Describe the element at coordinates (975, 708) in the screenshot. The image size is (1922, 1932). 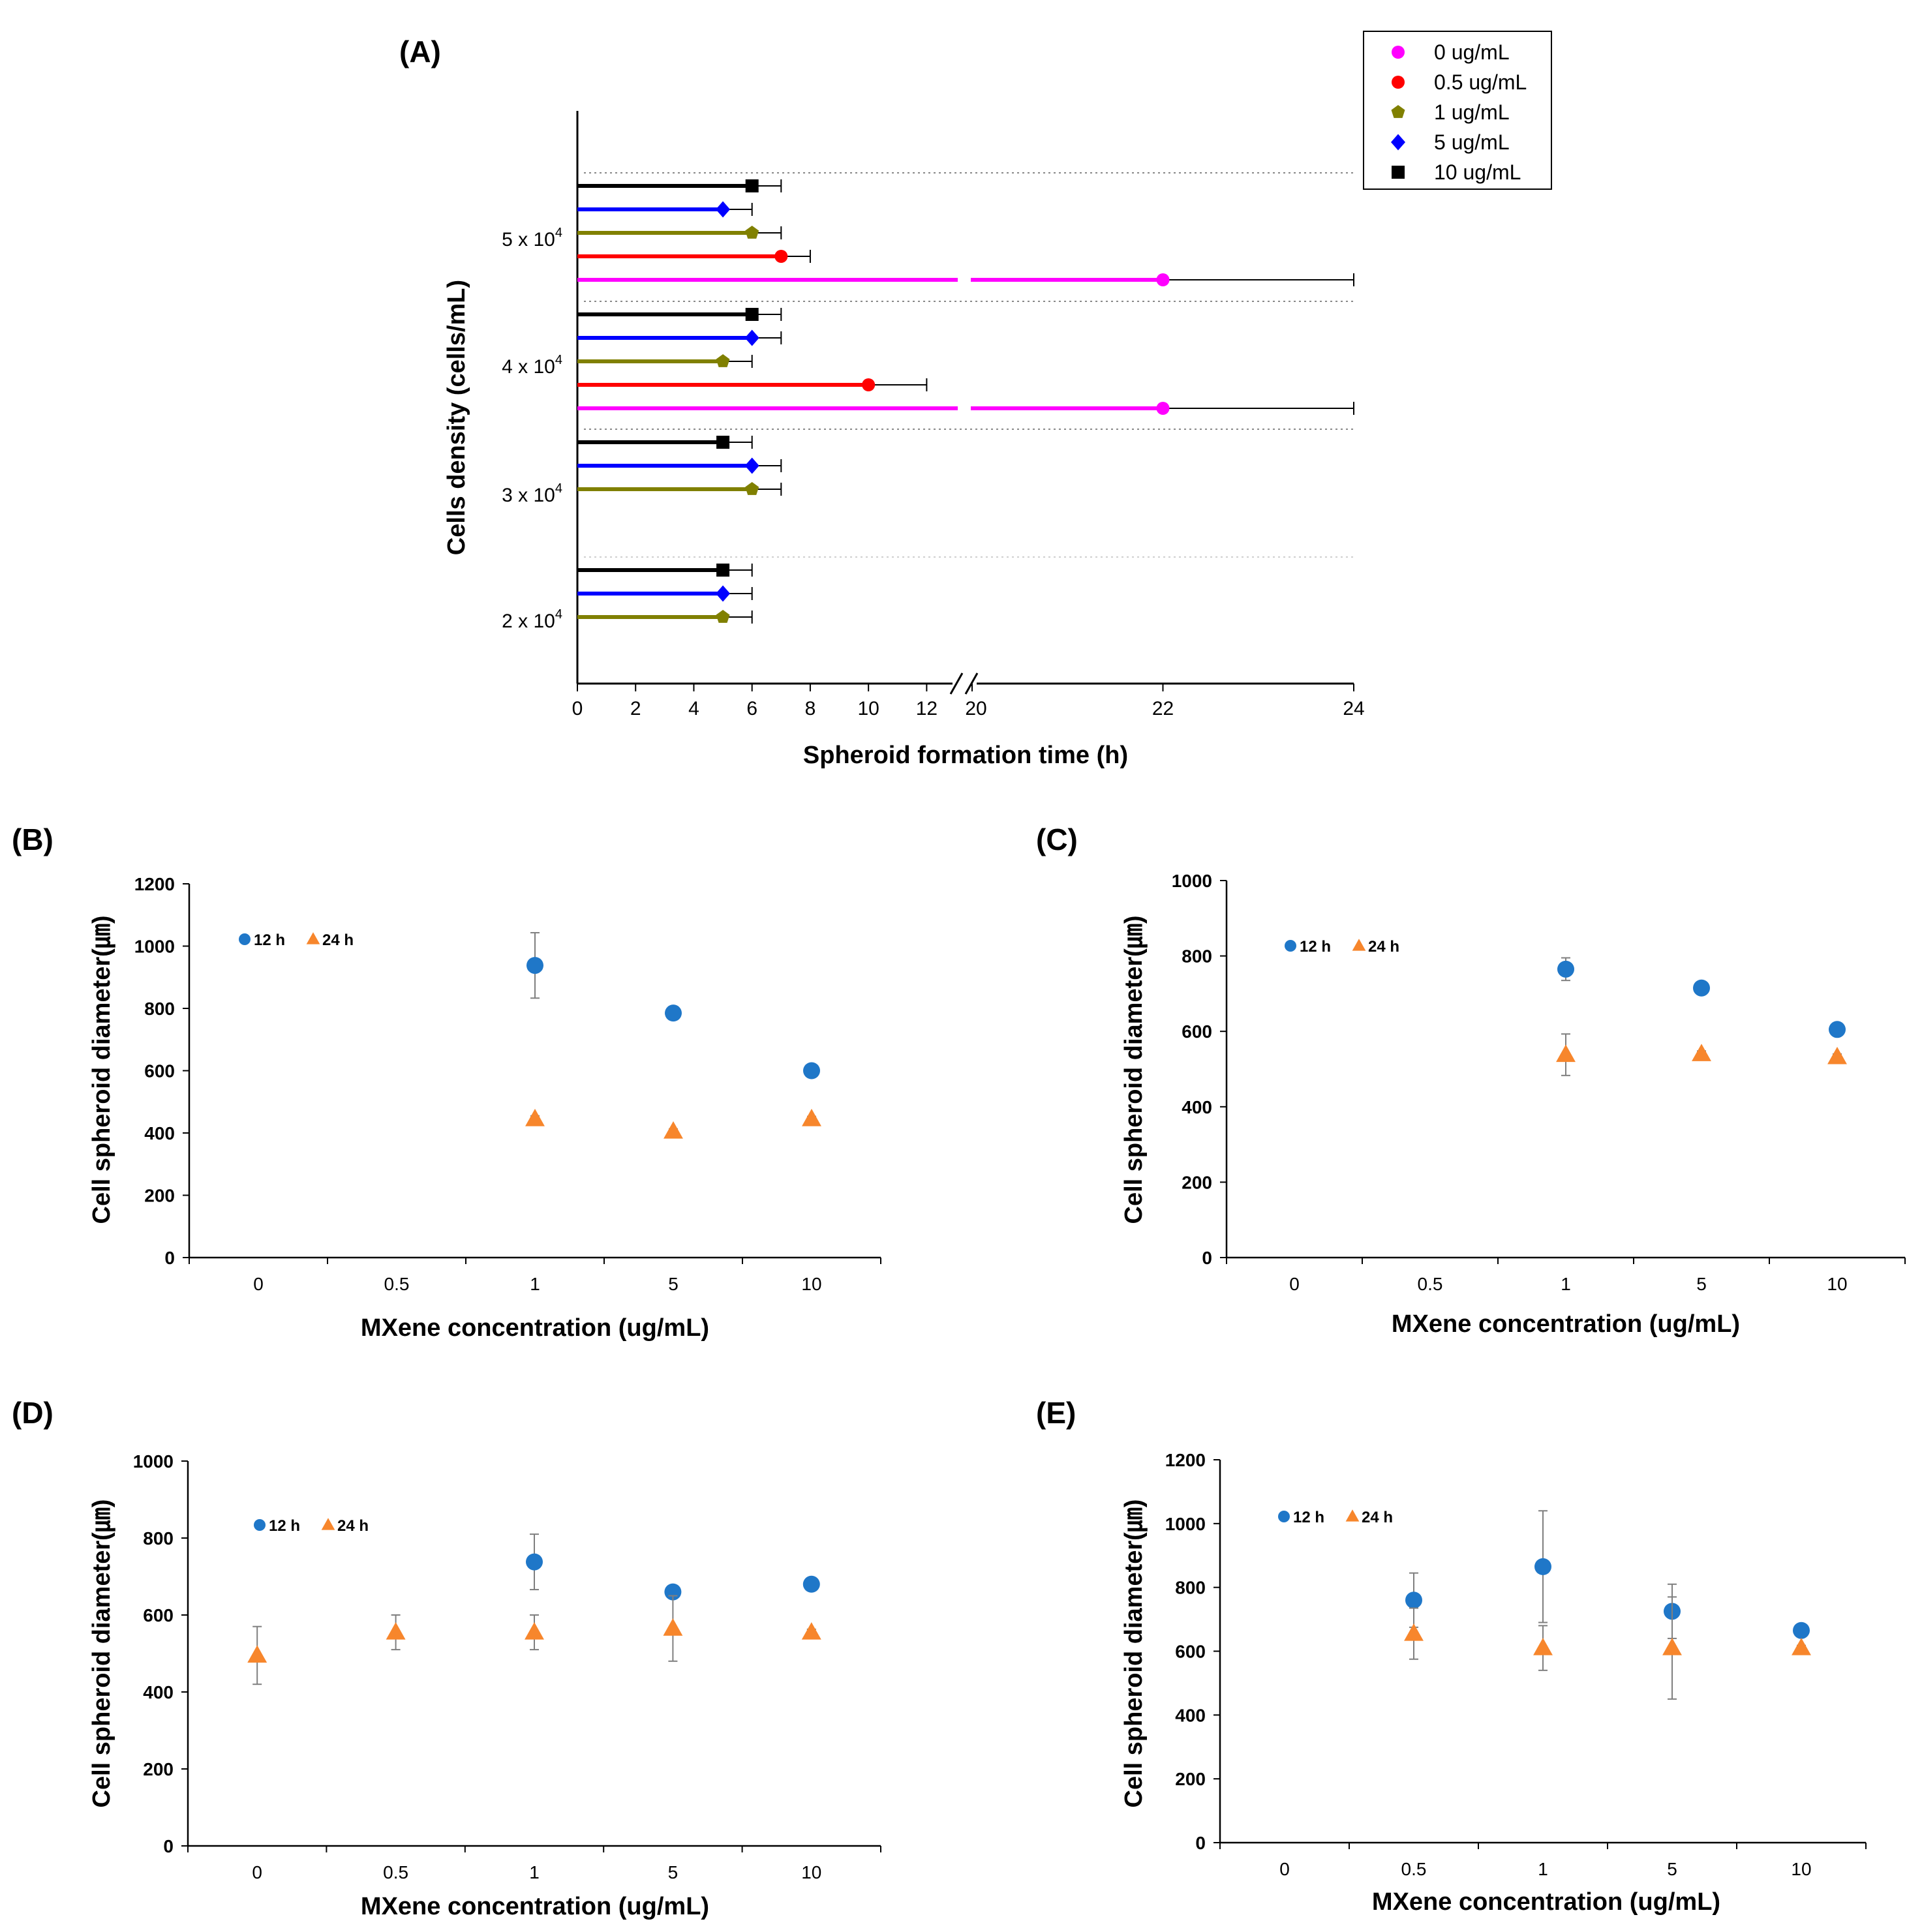
I see `x-tick-label: 20` at that location.